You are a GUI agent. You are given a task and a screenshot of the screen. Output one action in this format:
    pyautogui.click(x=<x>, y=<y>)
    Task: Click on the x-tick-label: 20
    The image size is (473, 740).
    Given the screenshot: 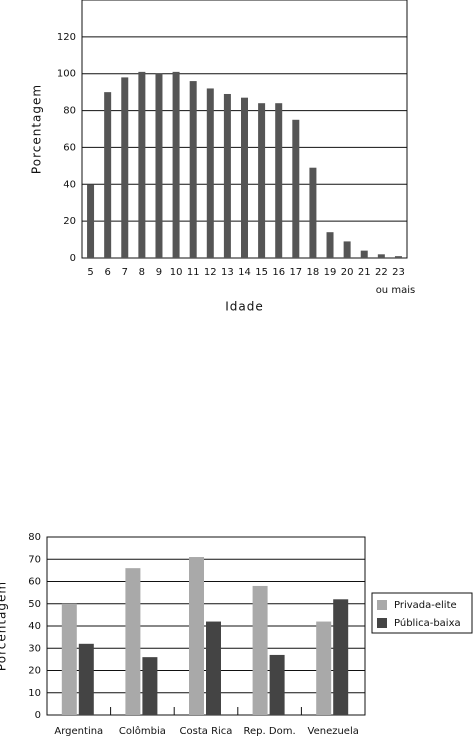 What is the action you would take?
    pyautogui.click(x=347, y=272)
    